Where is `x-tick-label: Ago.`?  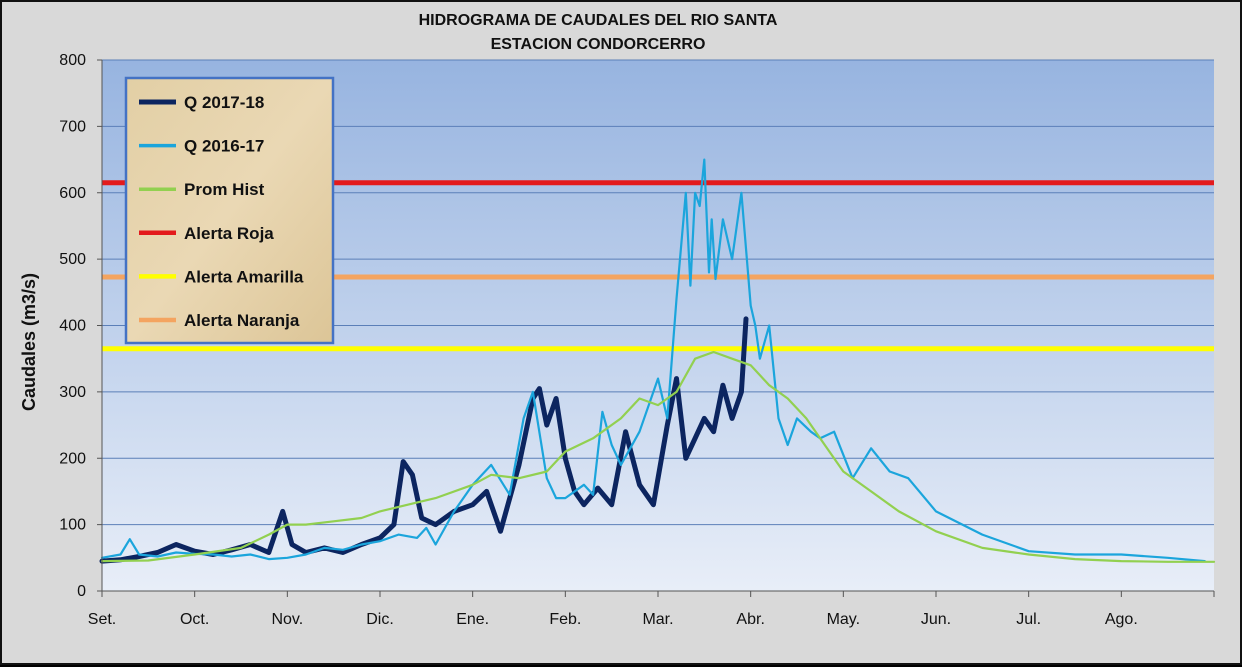
x-tick-label: Ago. is located at coordinates (1121, 619).